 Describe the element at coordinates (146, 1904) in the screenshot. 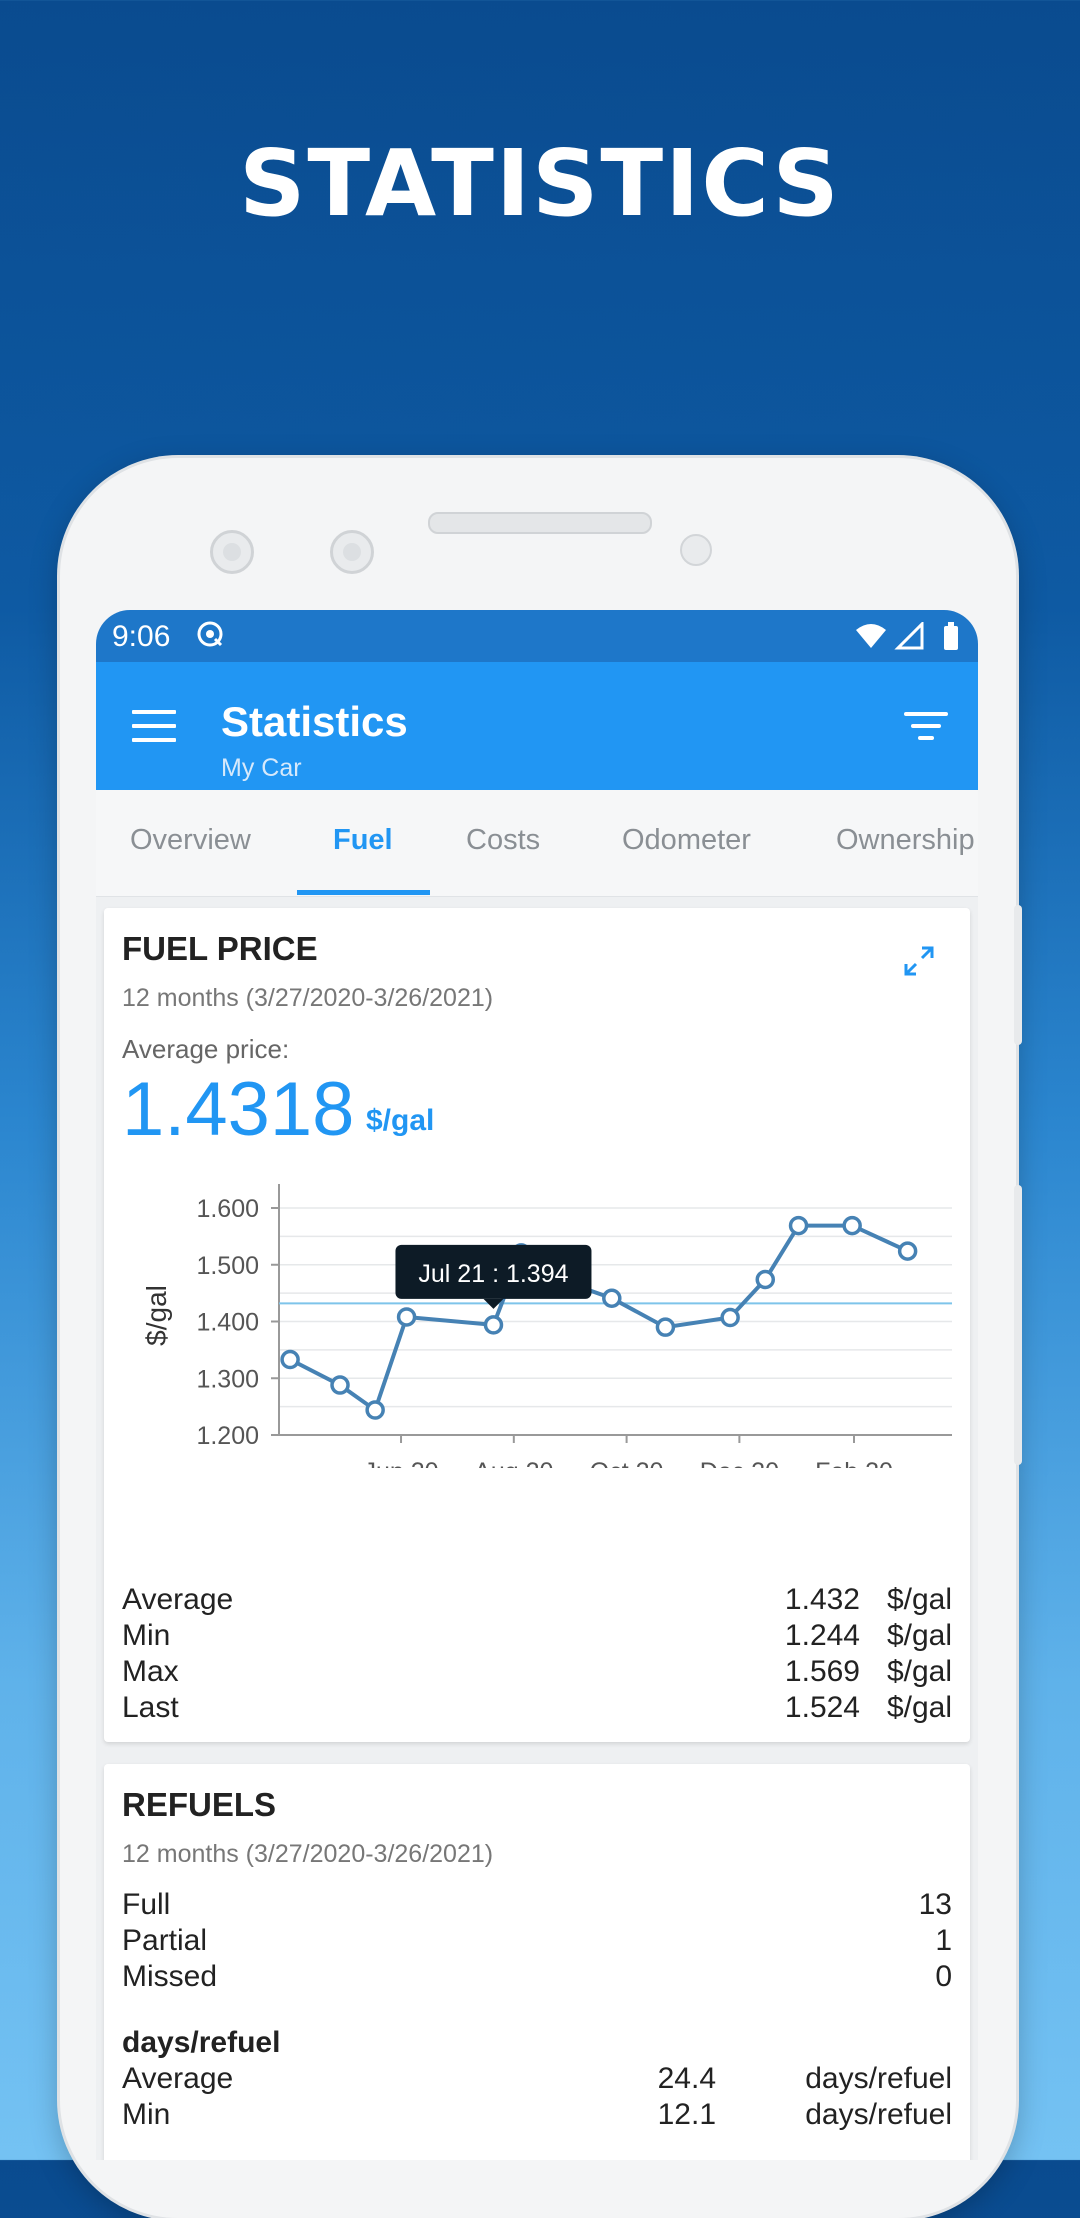

I see `stat-label: Full` at that location.